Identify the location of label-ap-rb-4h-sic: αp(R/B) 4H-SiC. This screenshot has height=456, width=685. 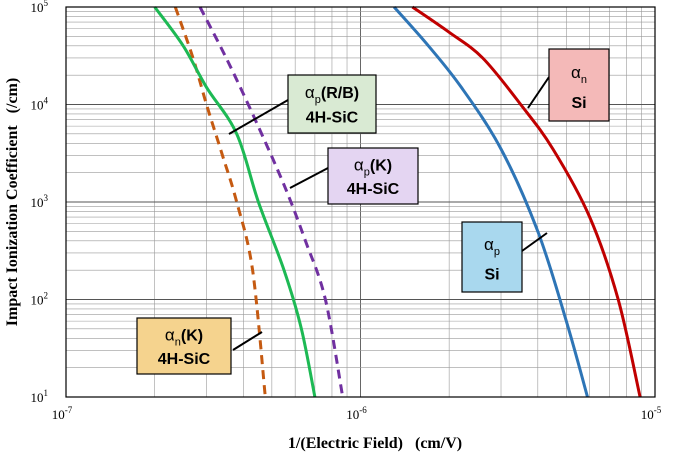
(302, 104).